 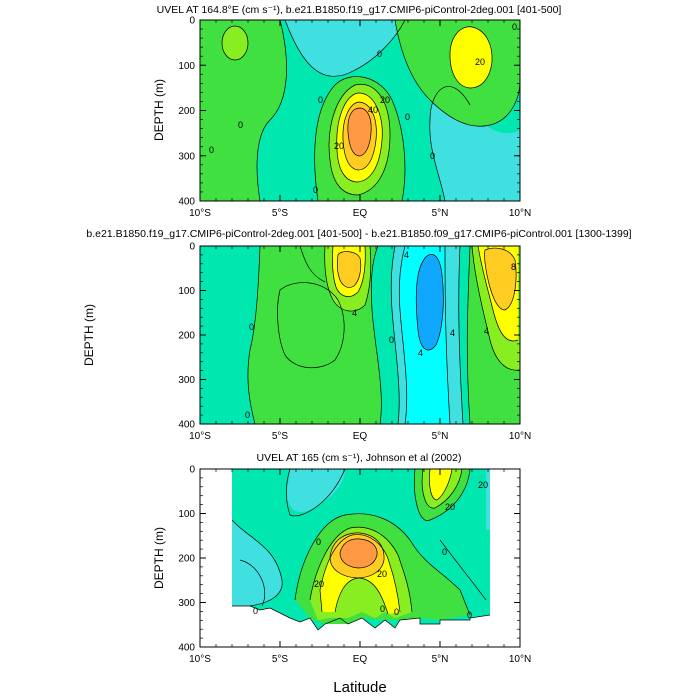 What do you see at coordinates (373, 110) in the screenshot?
I see `p1-contour-label: 40` at bounding box center [373, 110].